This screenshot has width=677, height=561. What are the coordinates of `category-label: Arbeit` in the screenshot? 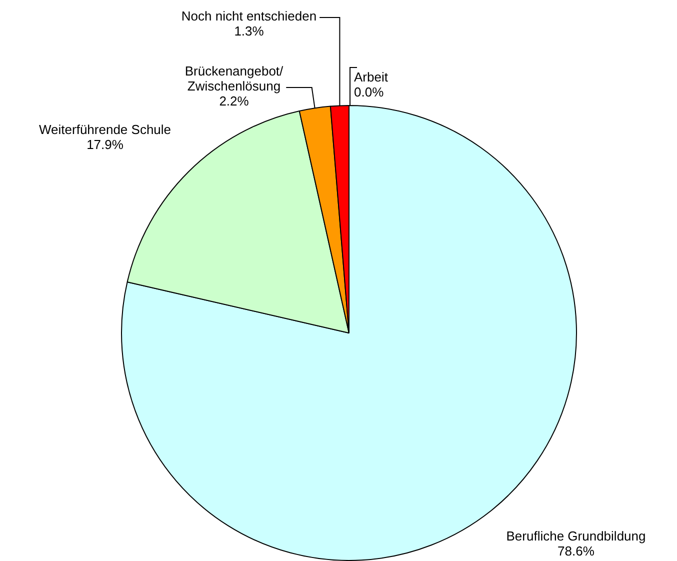 It's located at (371, 77).